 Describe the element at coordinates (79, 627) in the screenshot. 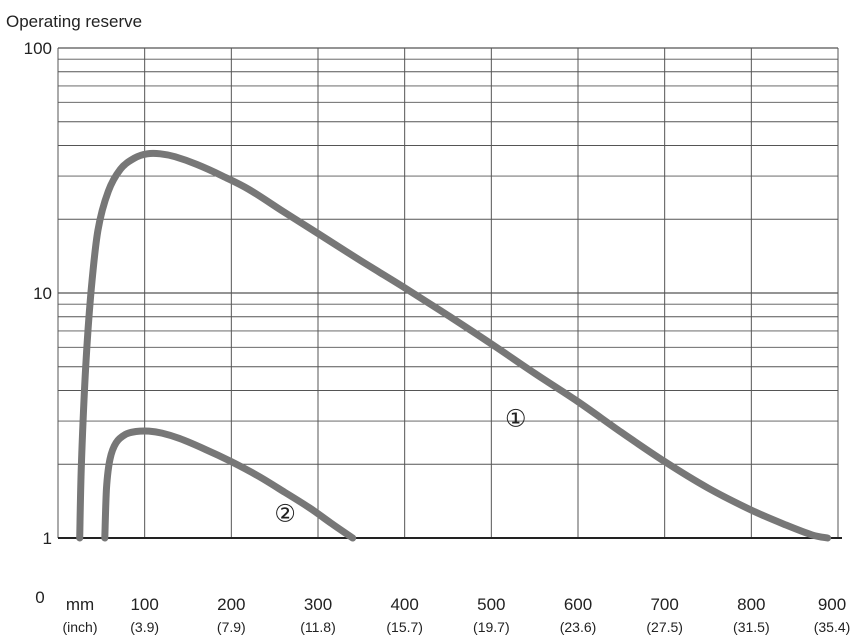

I see `x-axis-unit-secondary: (inch)` at that location.